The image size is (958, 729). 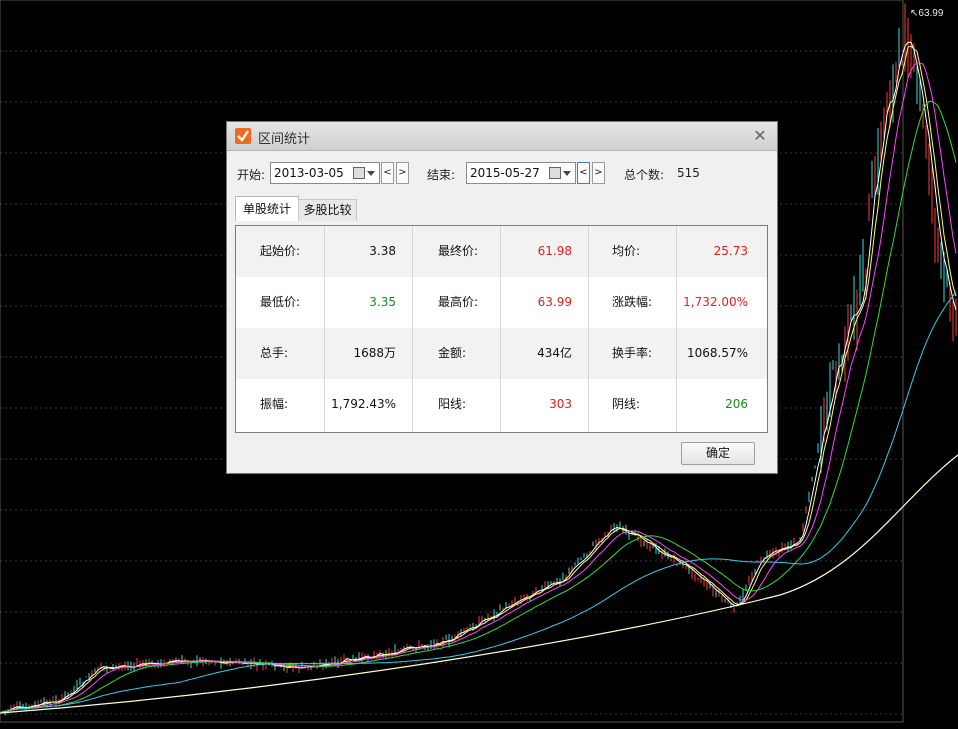 I want to click on close-button: ✕, so click(x=760, y=136).